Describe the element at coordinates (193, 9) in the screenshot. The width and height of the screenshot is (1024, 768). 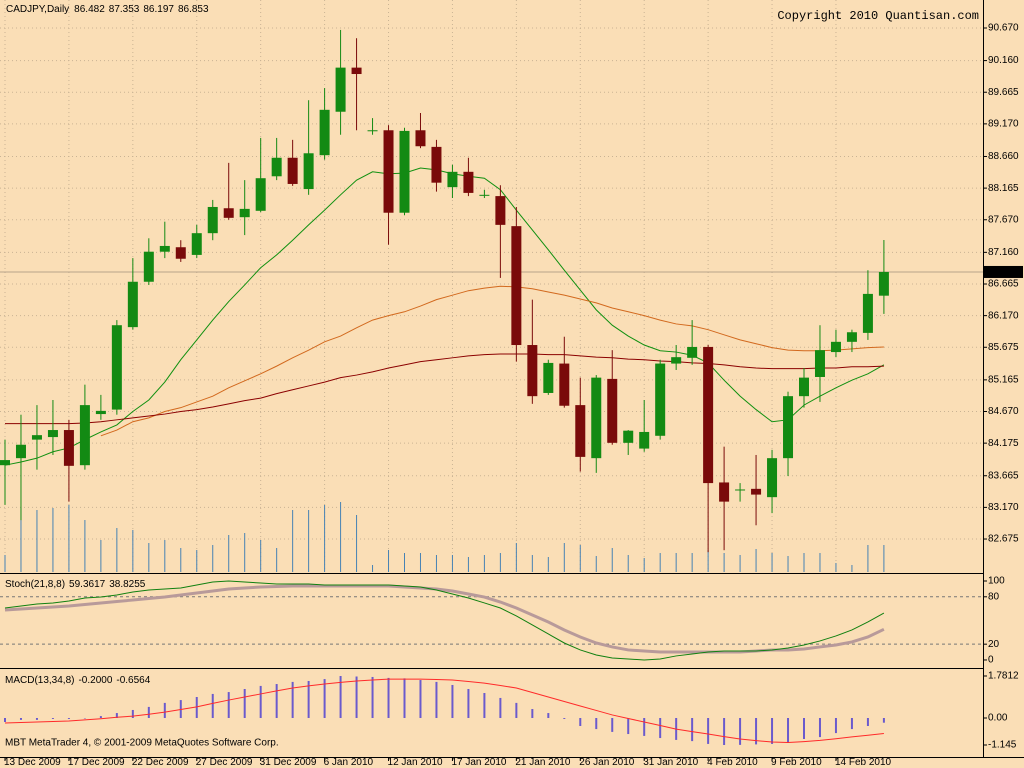
I see `close-value: 86.853` at that location.